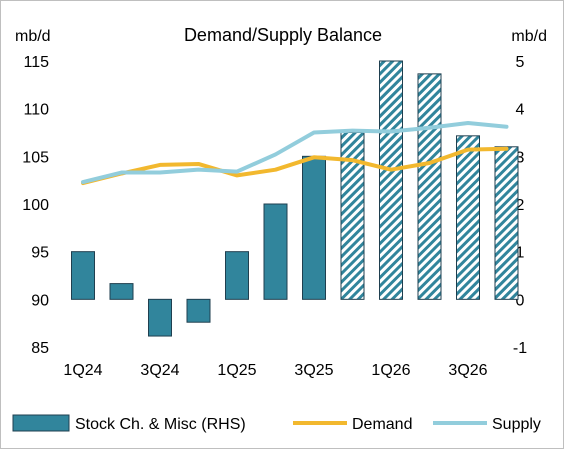  I want to click on right-tick-label: 3, so click(520, 157).